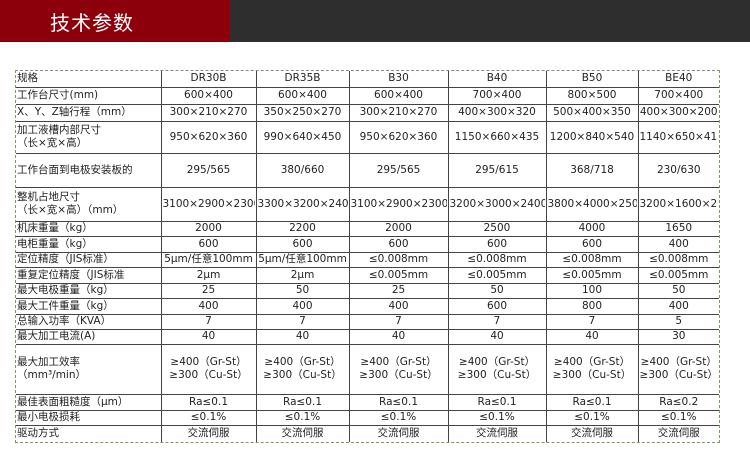 Image resolution: width=750 pixels, height=471 pixels. What do you see at coordinates (497, 228) in the screenshot?
I see `table-cell: 2500` at bounding box center [497, 228].